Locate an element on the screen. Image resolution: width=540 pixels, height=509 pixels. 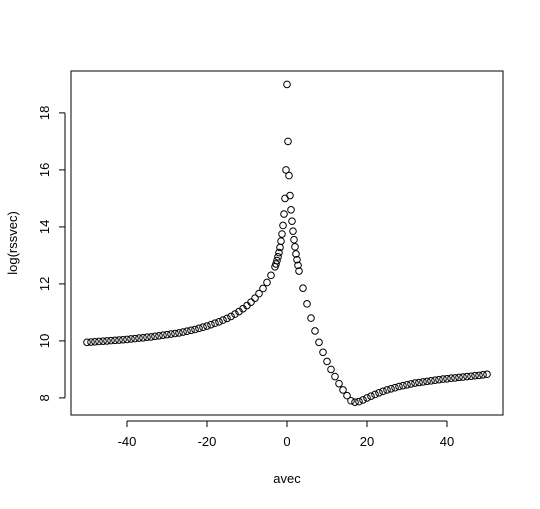
x-tick-label: -40 is located at coordinates (127, 441).